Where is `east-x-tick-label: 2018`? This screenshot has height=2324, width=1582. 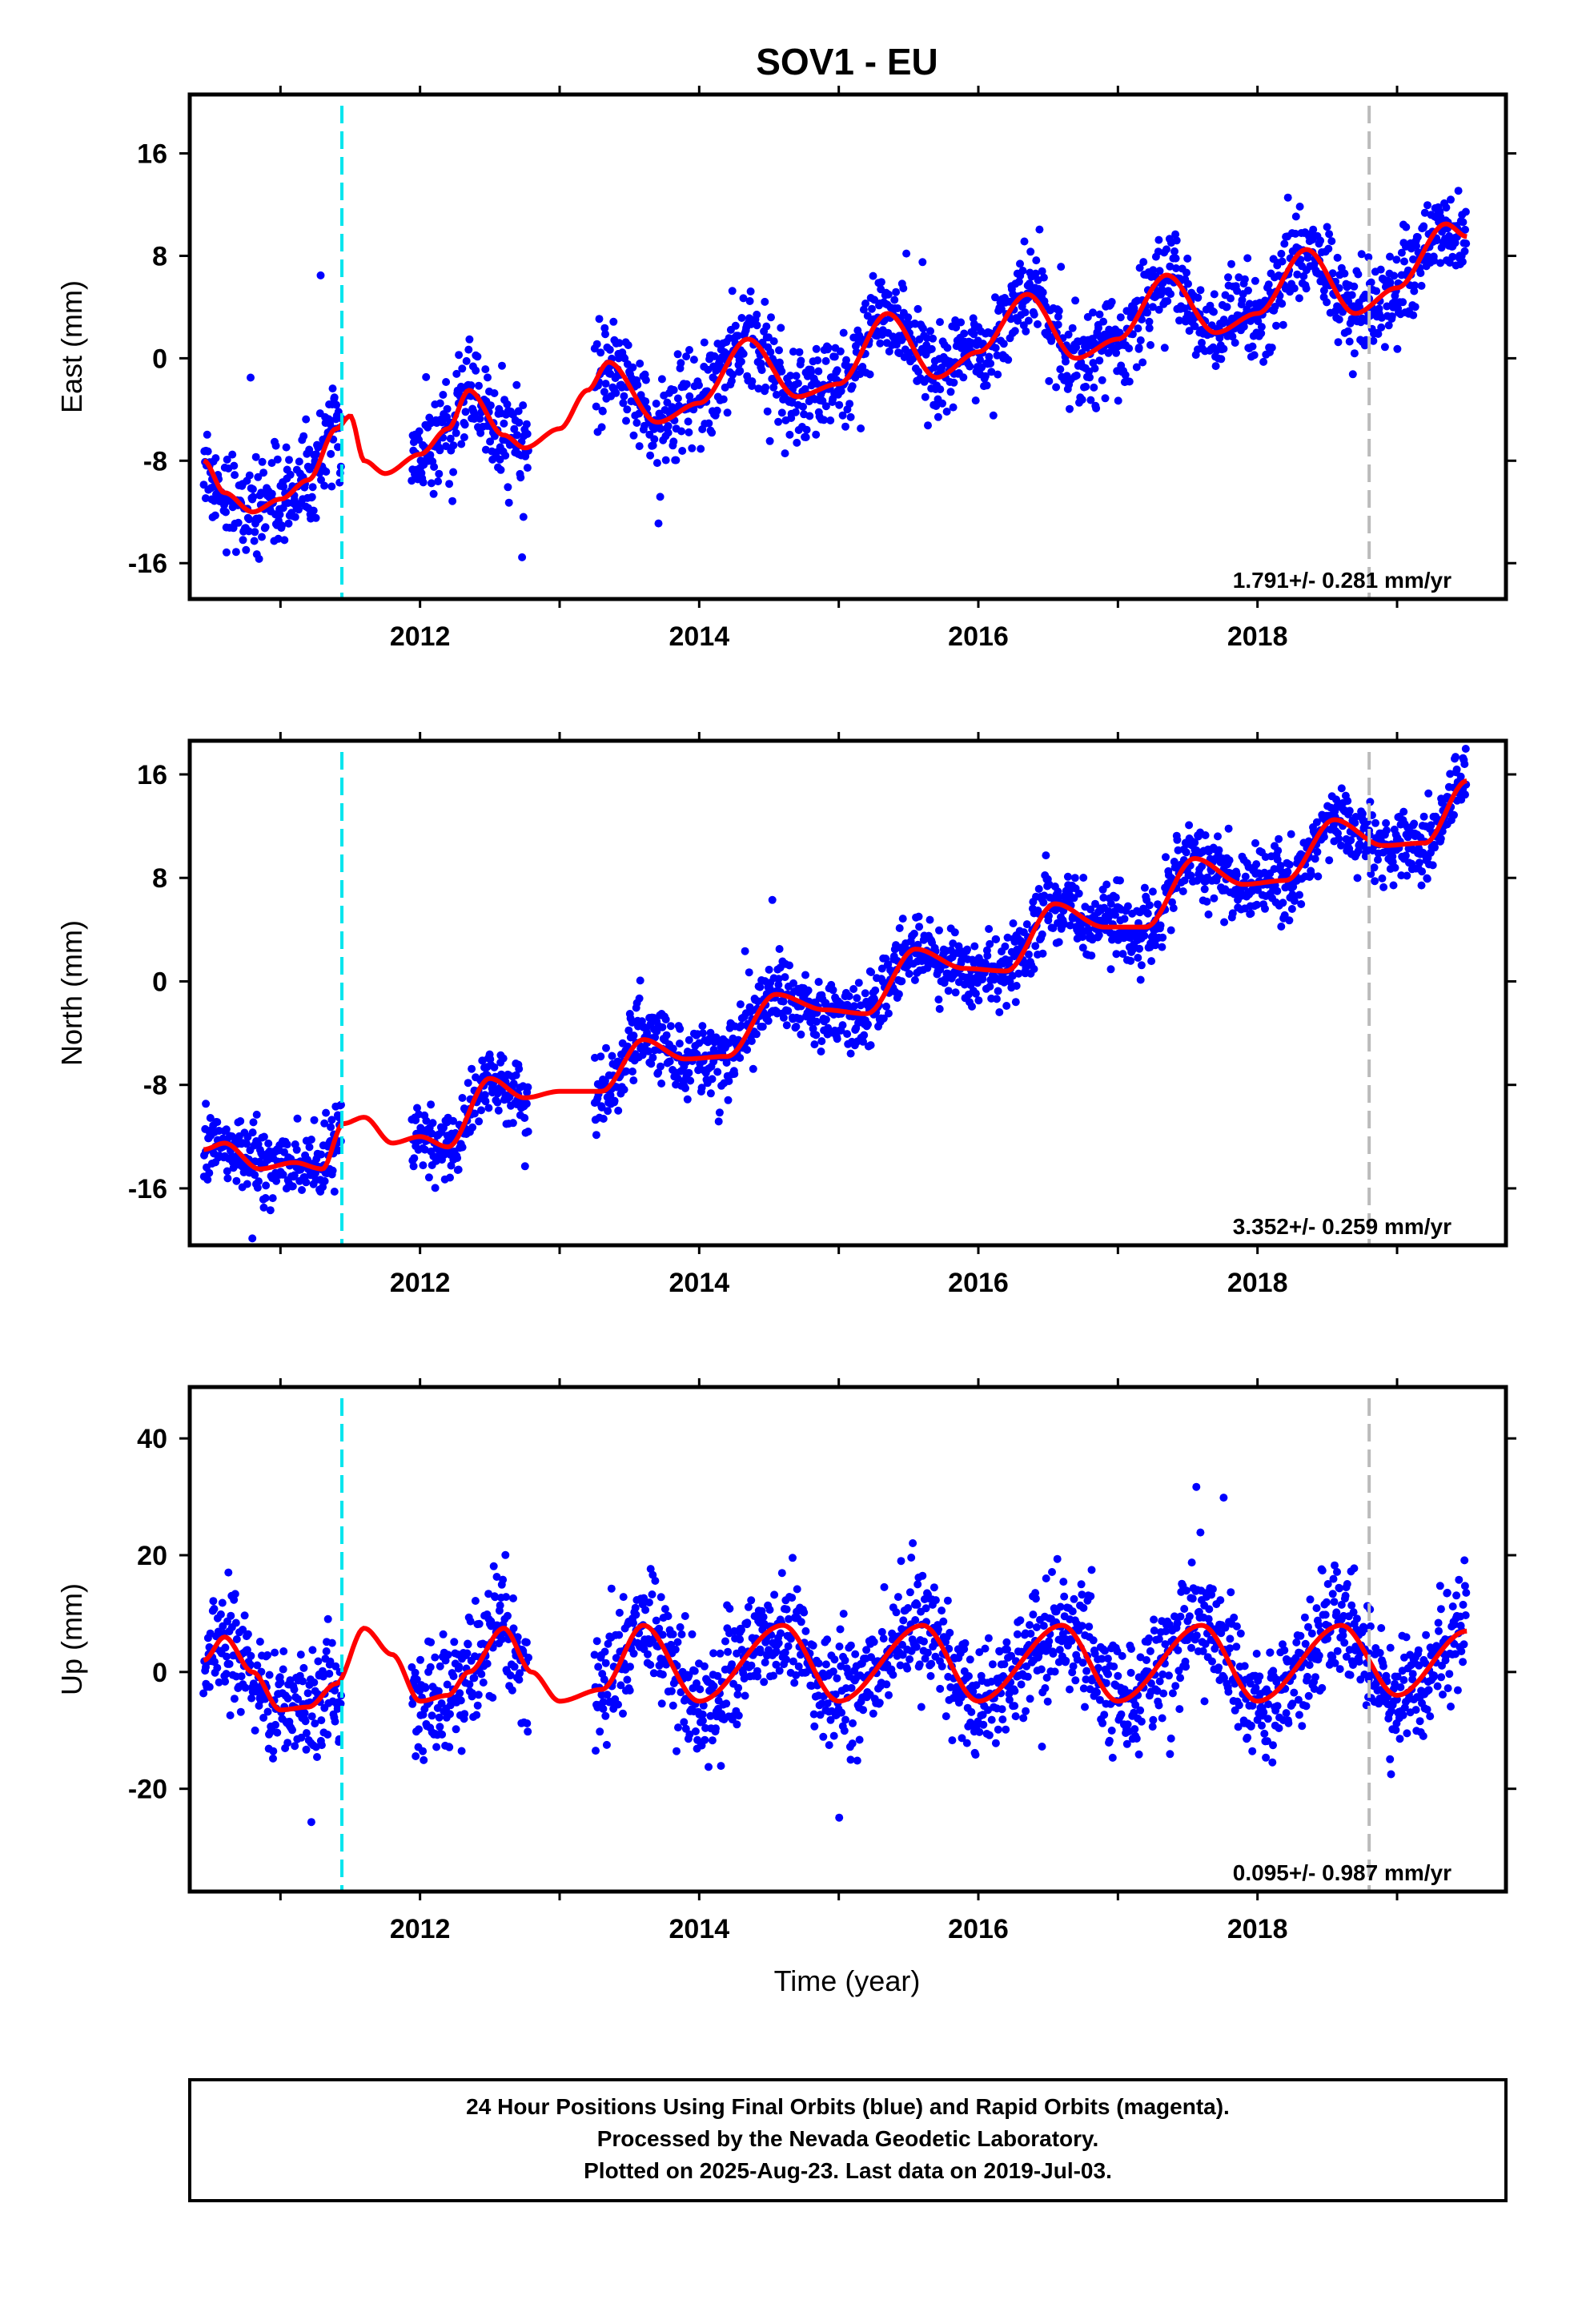 east-x-tick-label: 2018 is located at coordinates (1257, 636).